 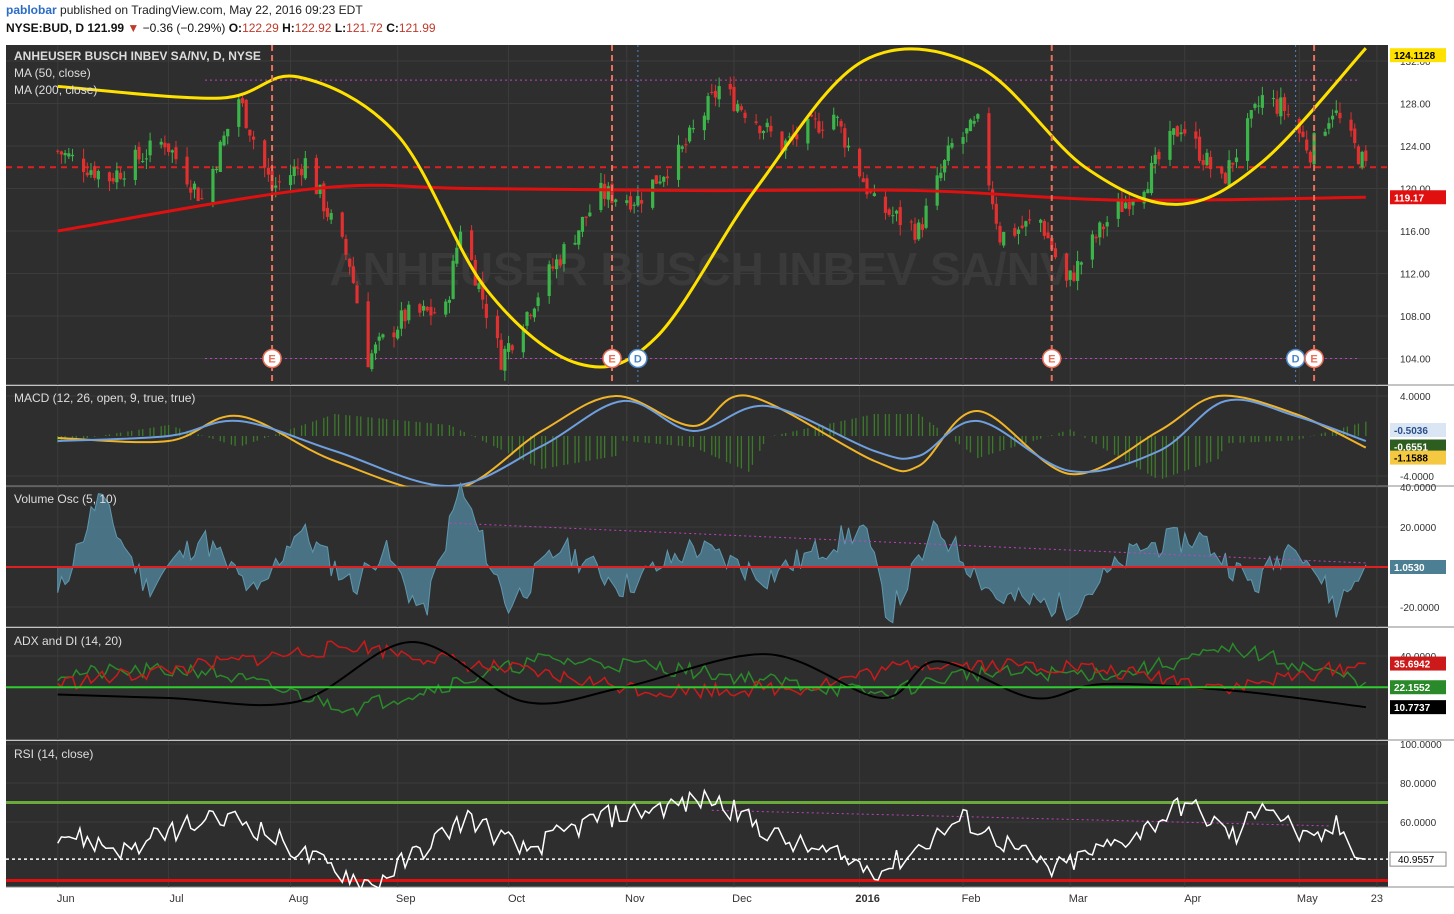 I want to click on x-axis-label: Sep, so click(x=406, y=899).